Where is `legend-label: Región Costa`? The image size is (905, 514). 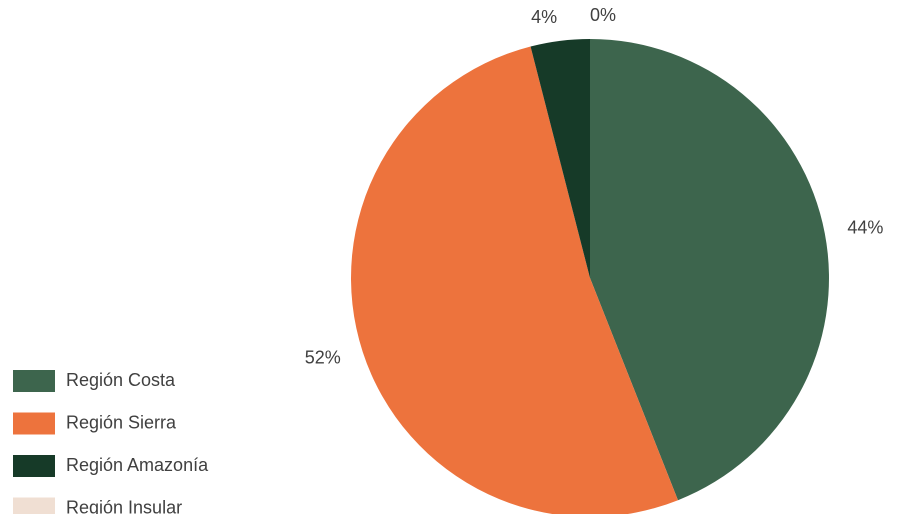
legend-label: Región Costa is located at coordinates (121, 380).